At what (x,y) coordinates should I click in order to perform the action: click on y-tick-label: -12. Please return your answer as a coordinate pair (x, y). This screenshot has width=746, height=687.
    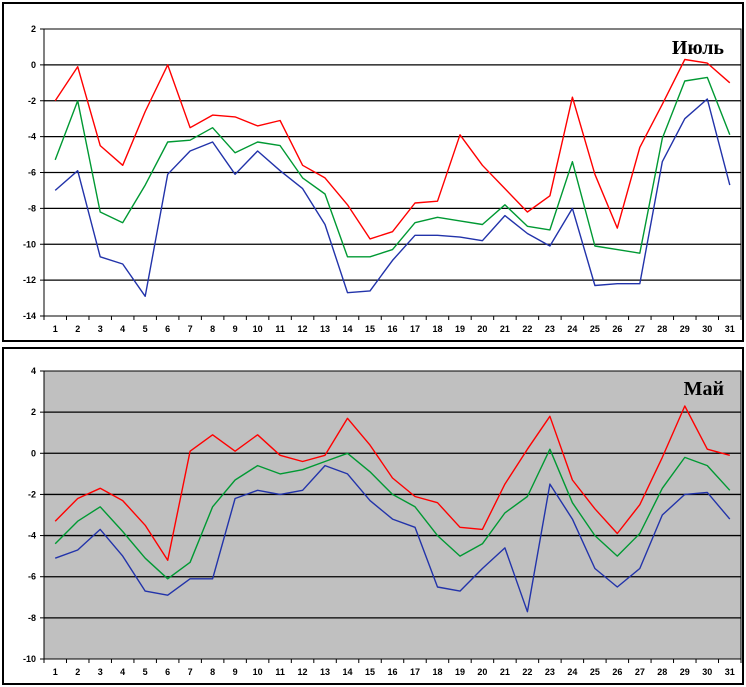
    Looking at the image, I should click on (29, 280).